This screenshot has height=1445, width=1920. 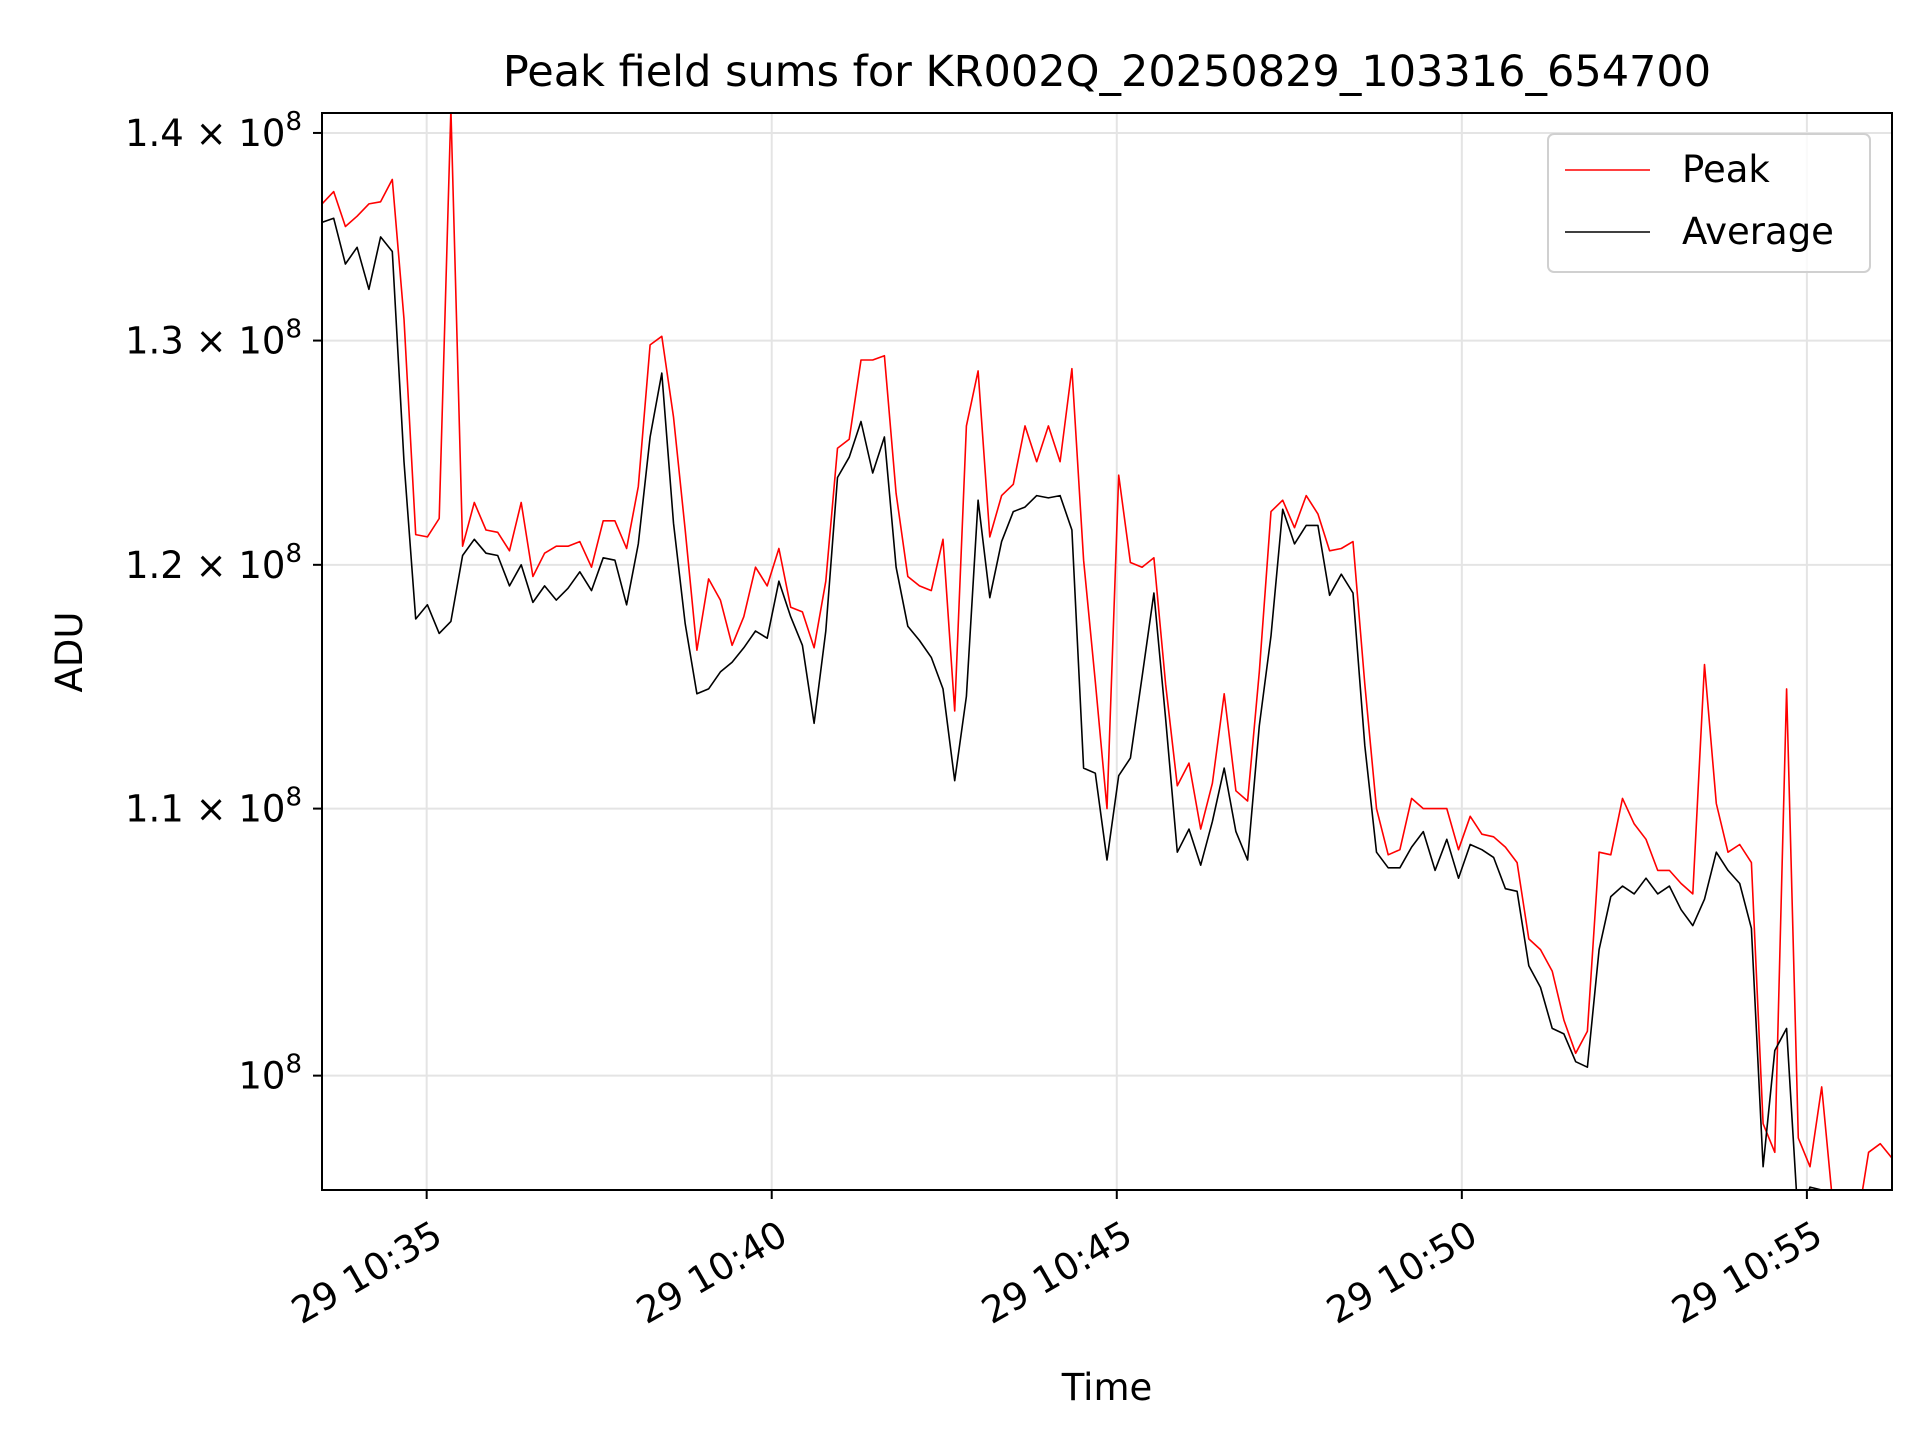 I want to click on legend-peak-label: Peak, so click(x=1726, y=169).